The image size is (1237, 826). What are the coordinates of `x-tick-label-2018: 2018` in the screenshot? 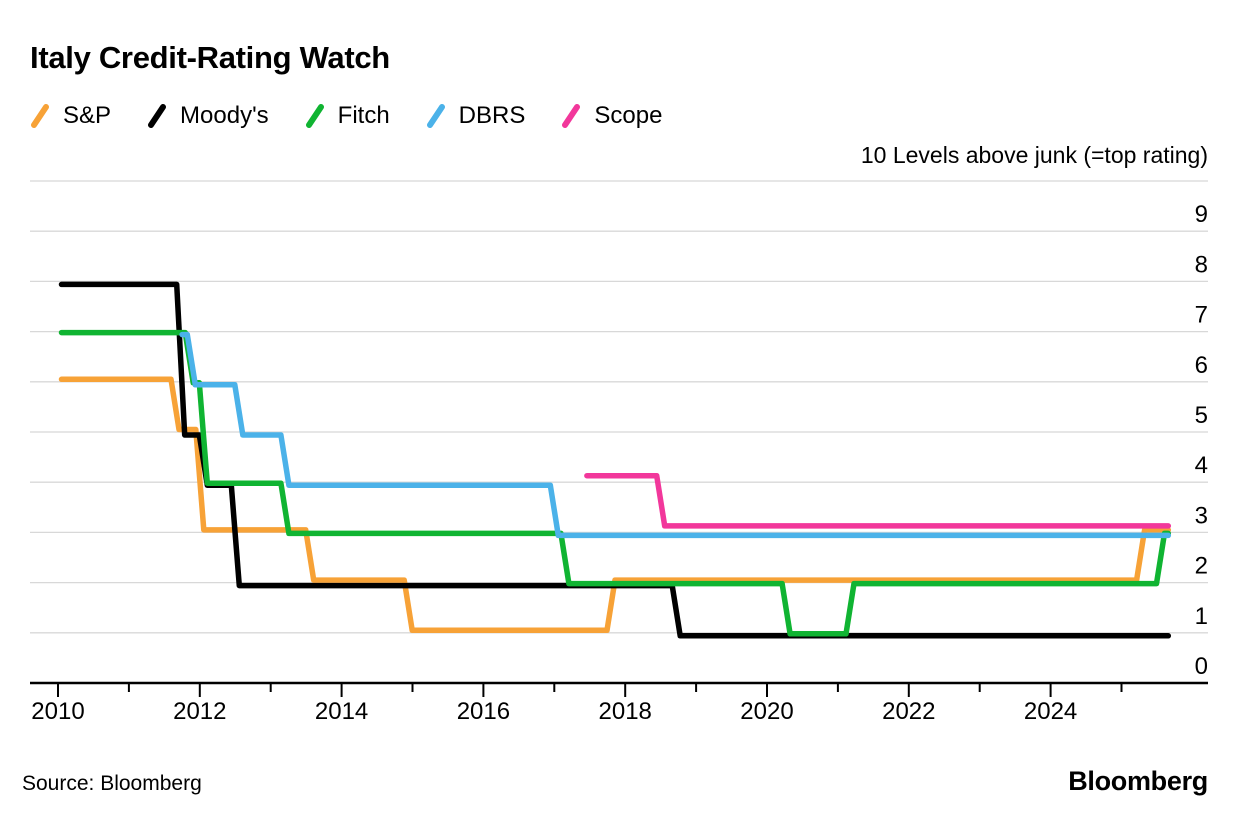 It's located at (625, 711).